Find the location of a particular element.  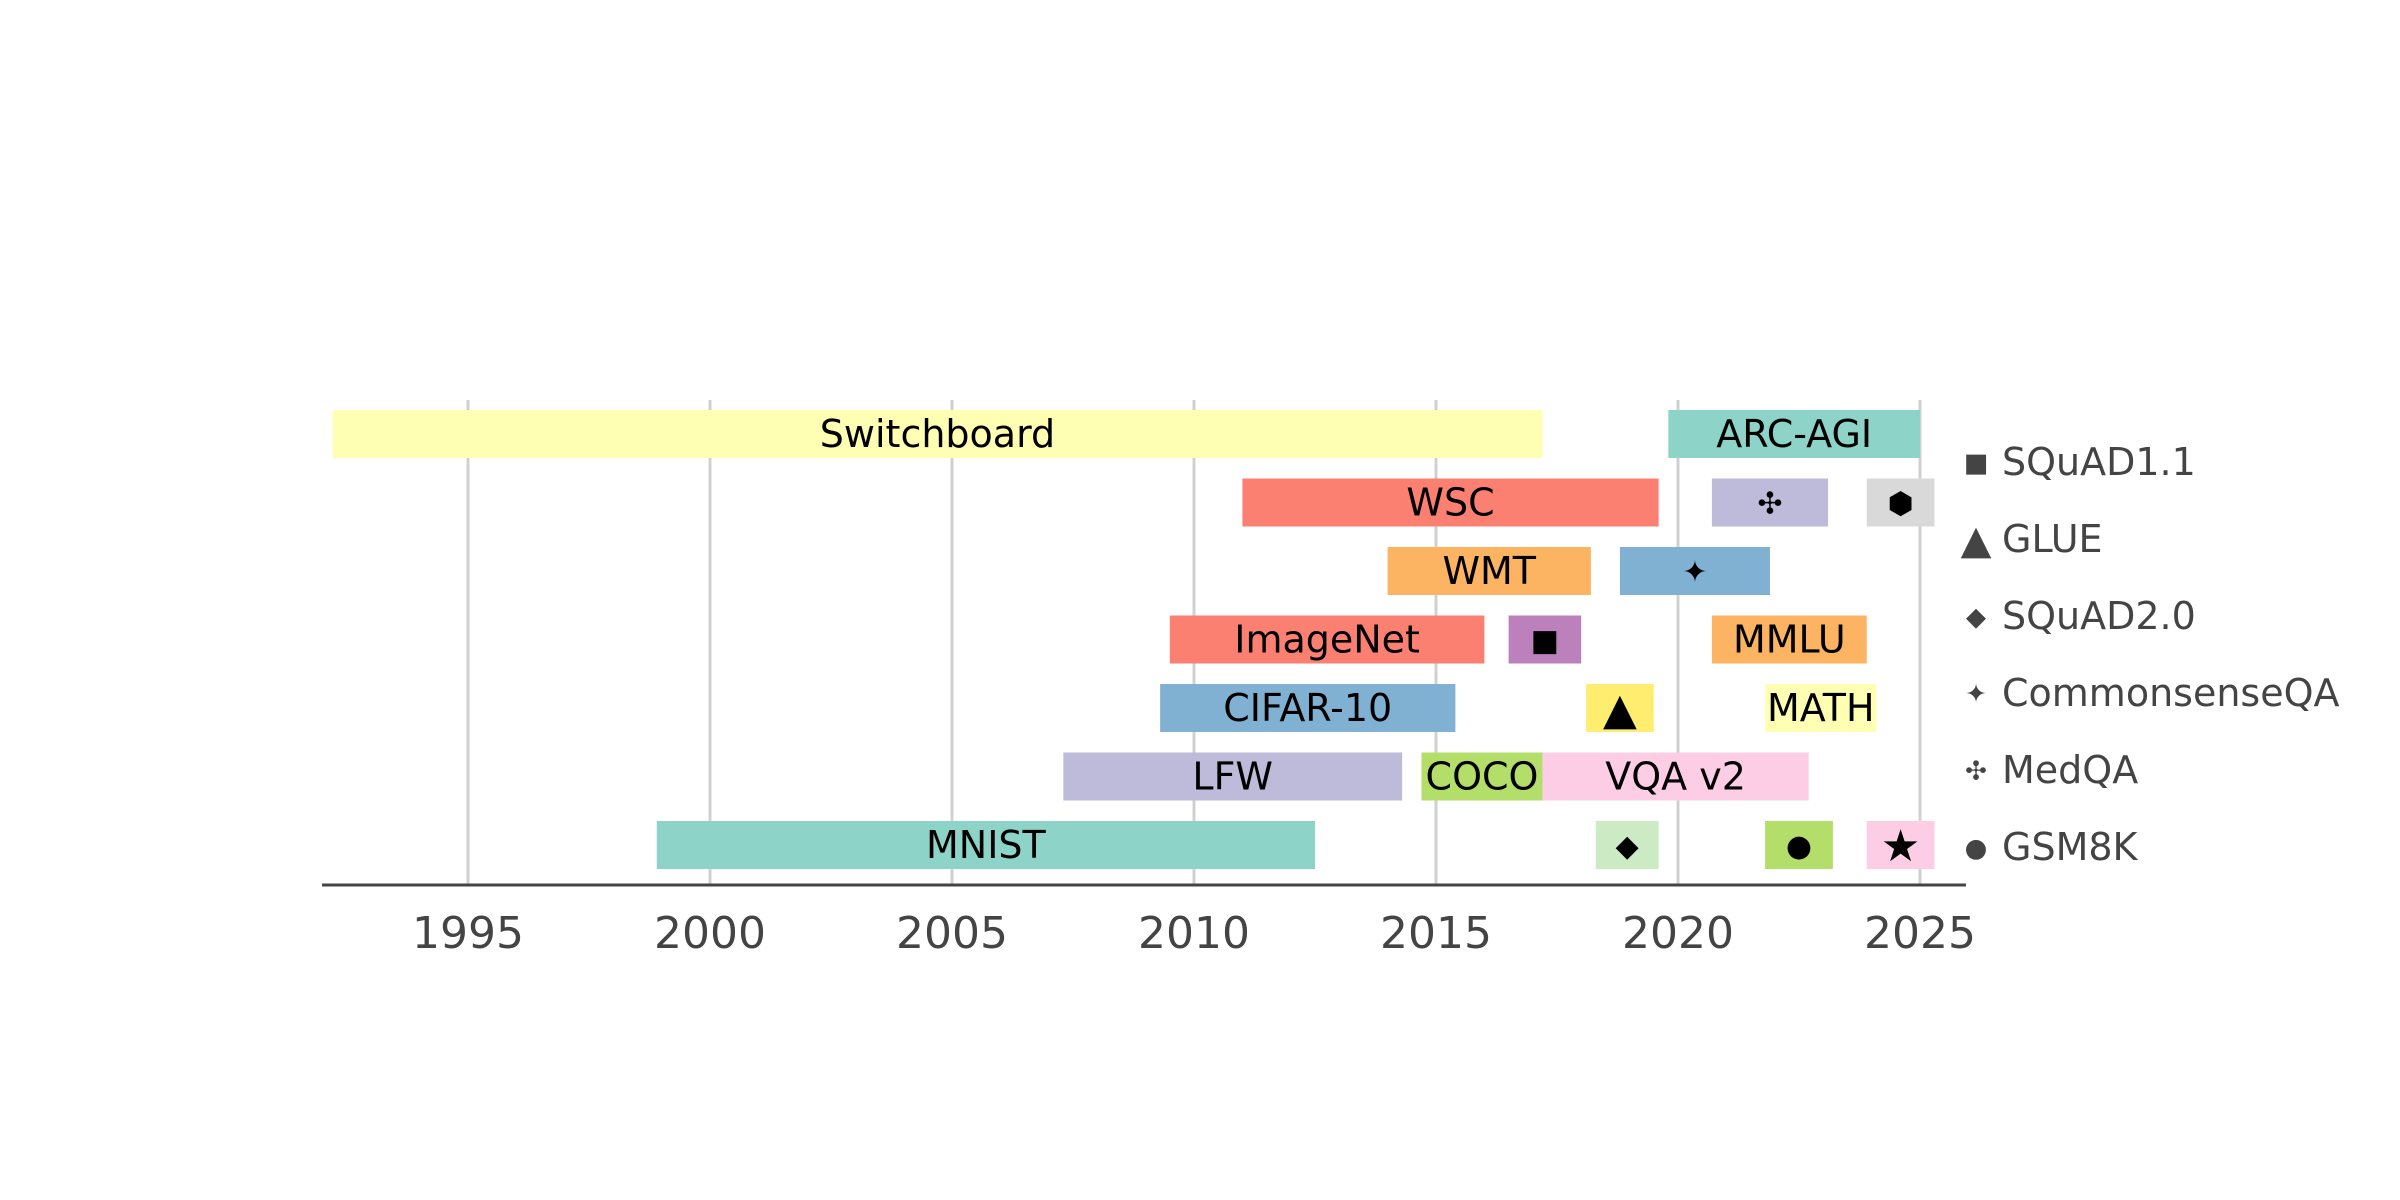

bar-arc-agi: ARC-AGI is located at coordinates (1794, 434).